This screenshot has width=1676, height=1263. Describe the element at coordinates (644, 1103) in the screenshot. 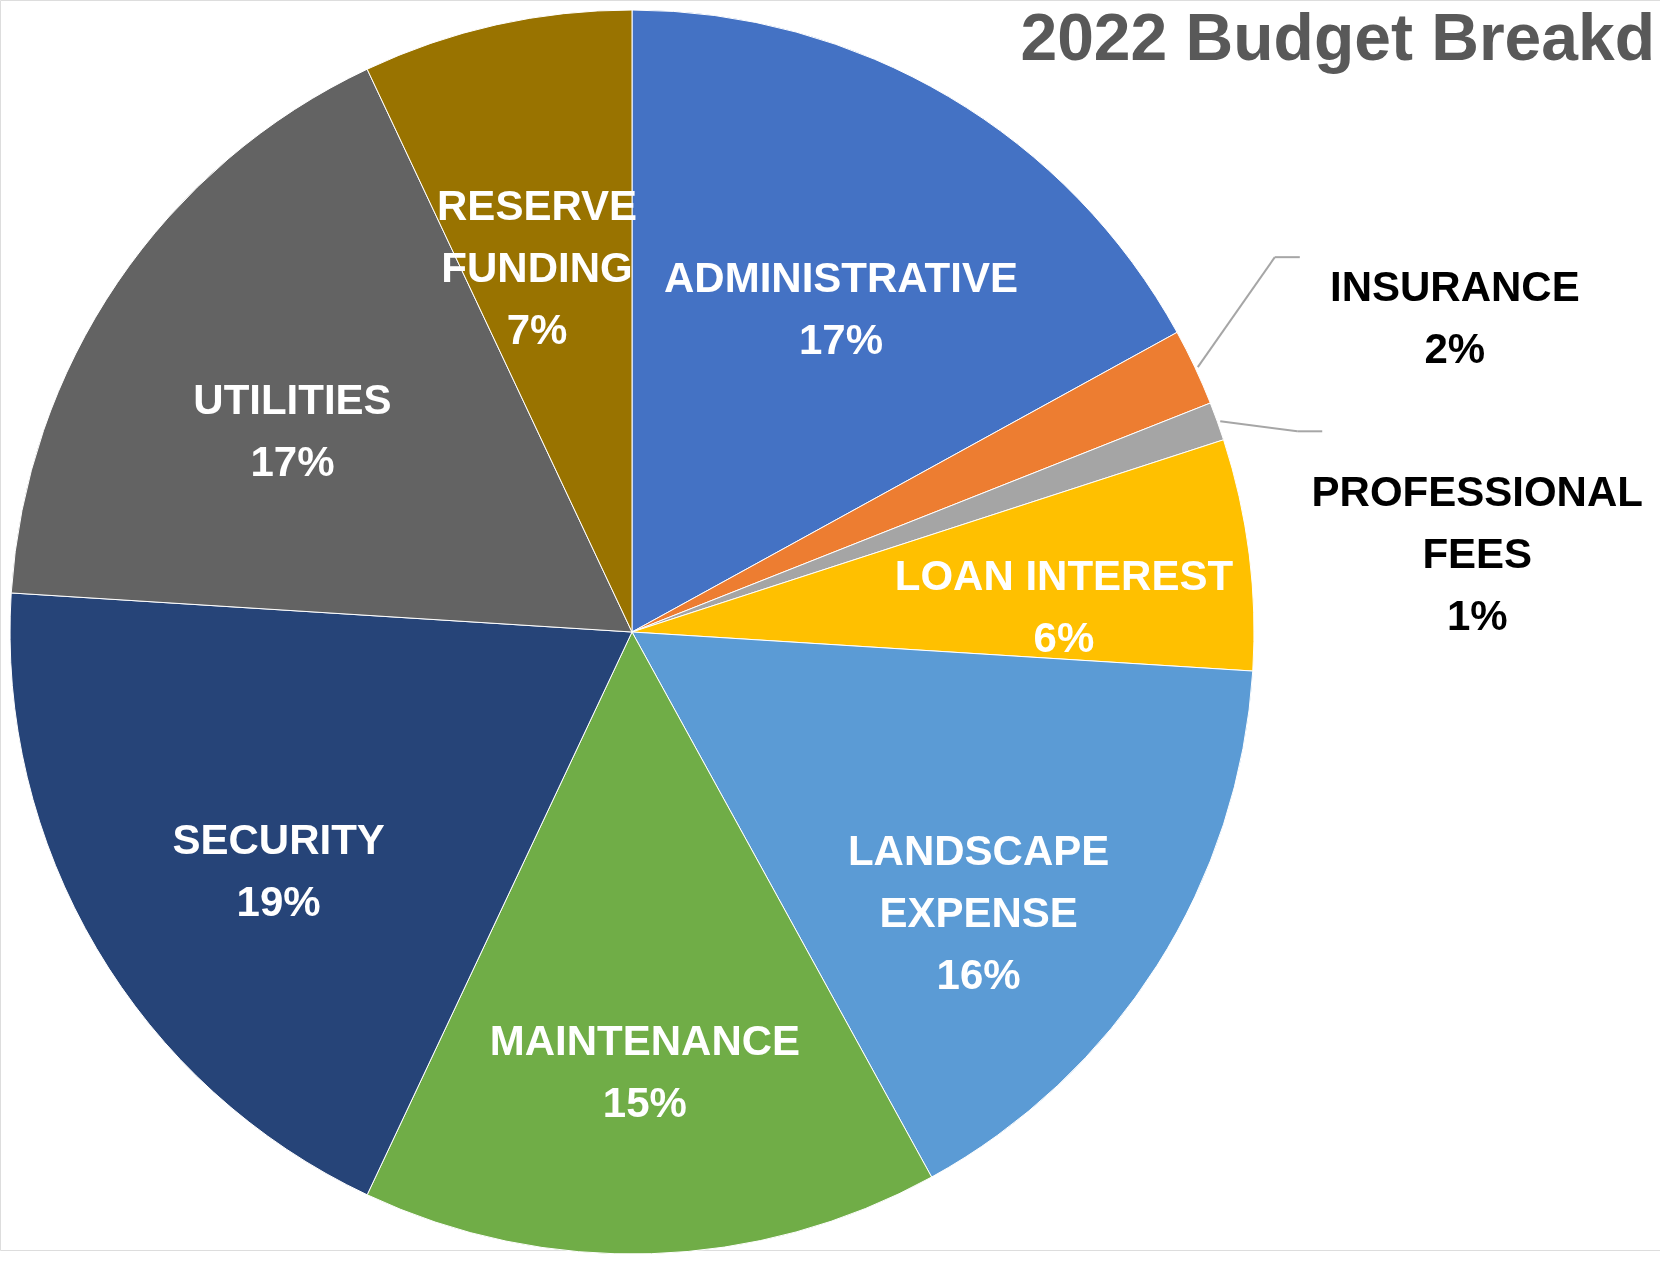

I see `data-label: 15%` at that location.